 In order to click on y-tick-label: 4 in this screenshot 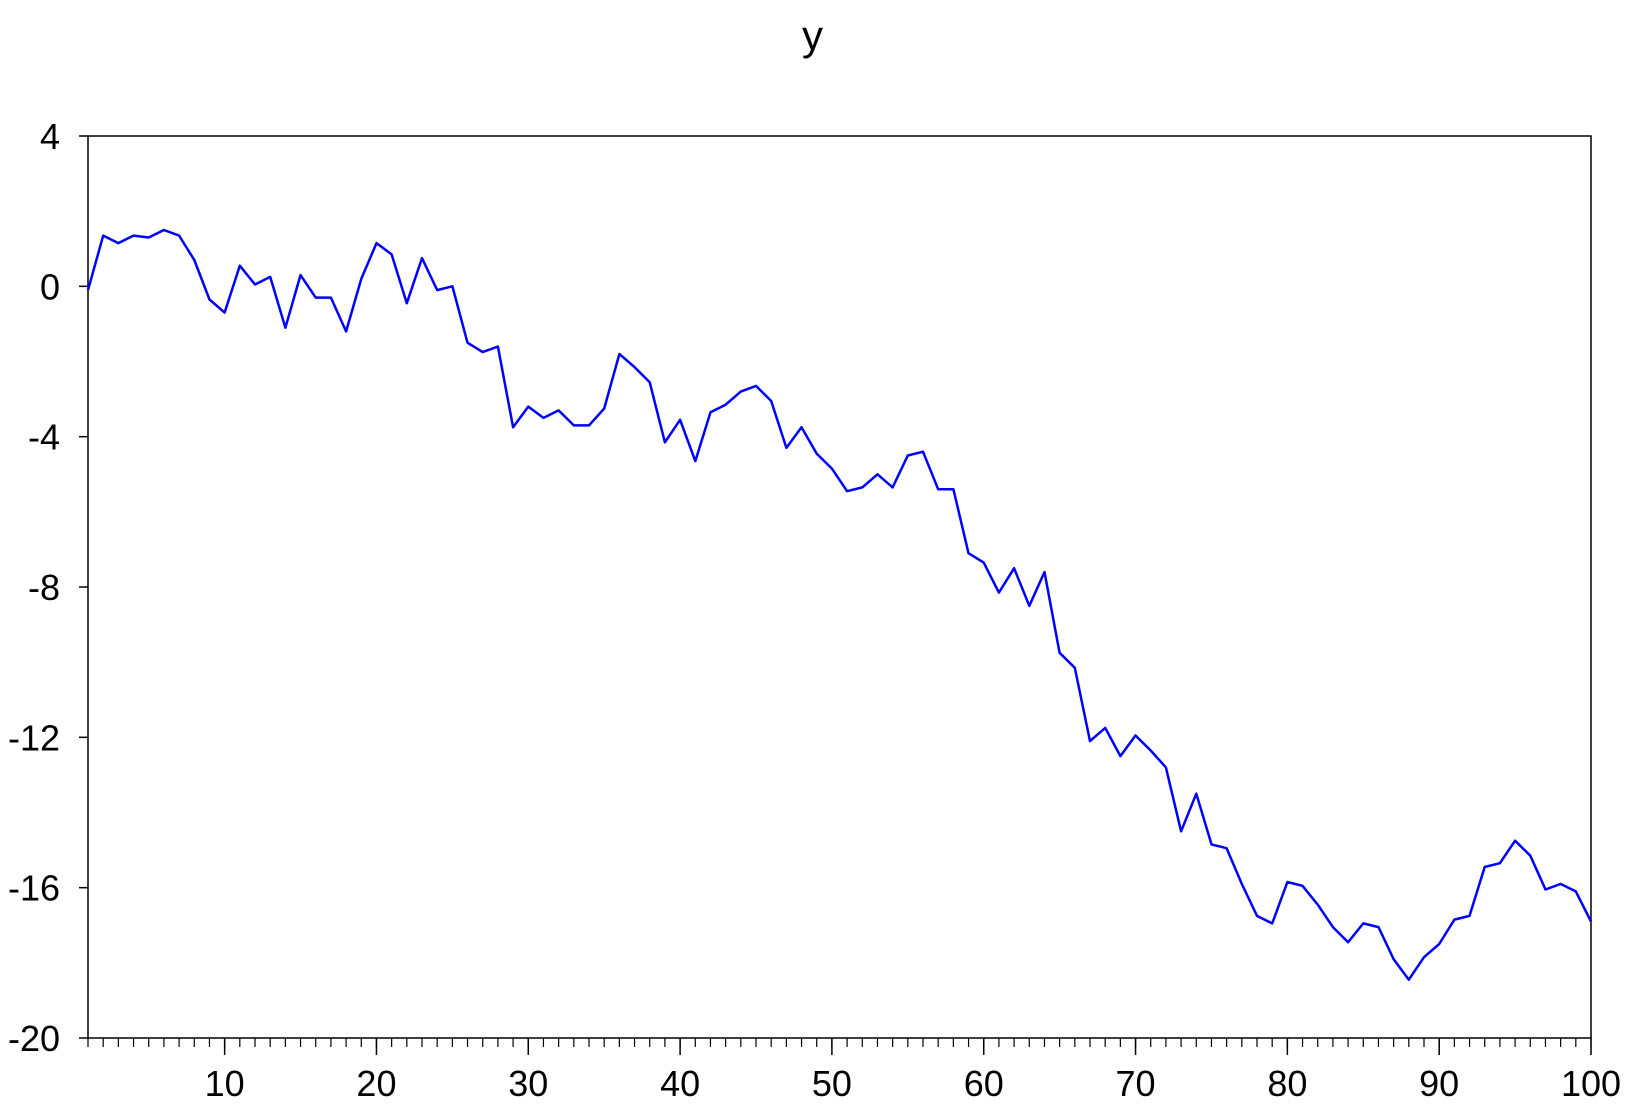, I will do `click(50, 136)`.